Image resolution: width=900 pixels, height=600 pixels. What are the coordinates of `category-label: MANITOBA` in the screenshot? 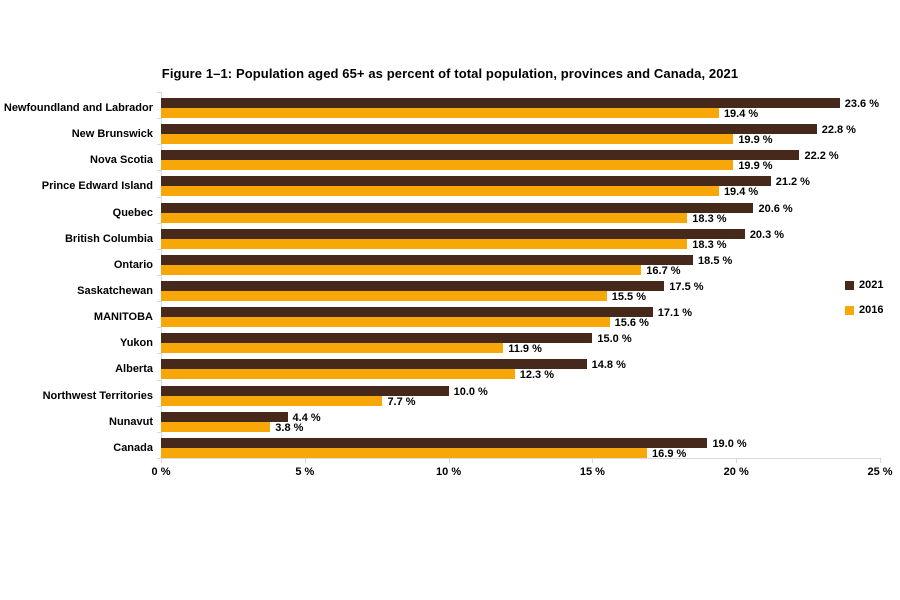 It's located at (123, 317).